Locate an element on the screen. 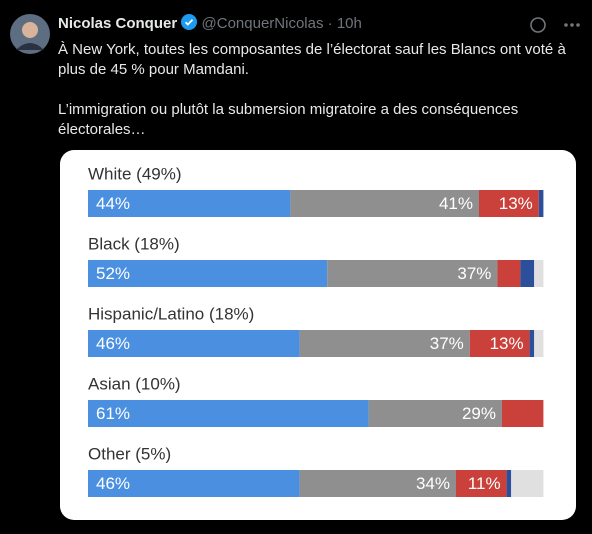 This screenshot has height=534, width=592. tweet-actions is located at coordinates (555, 25).